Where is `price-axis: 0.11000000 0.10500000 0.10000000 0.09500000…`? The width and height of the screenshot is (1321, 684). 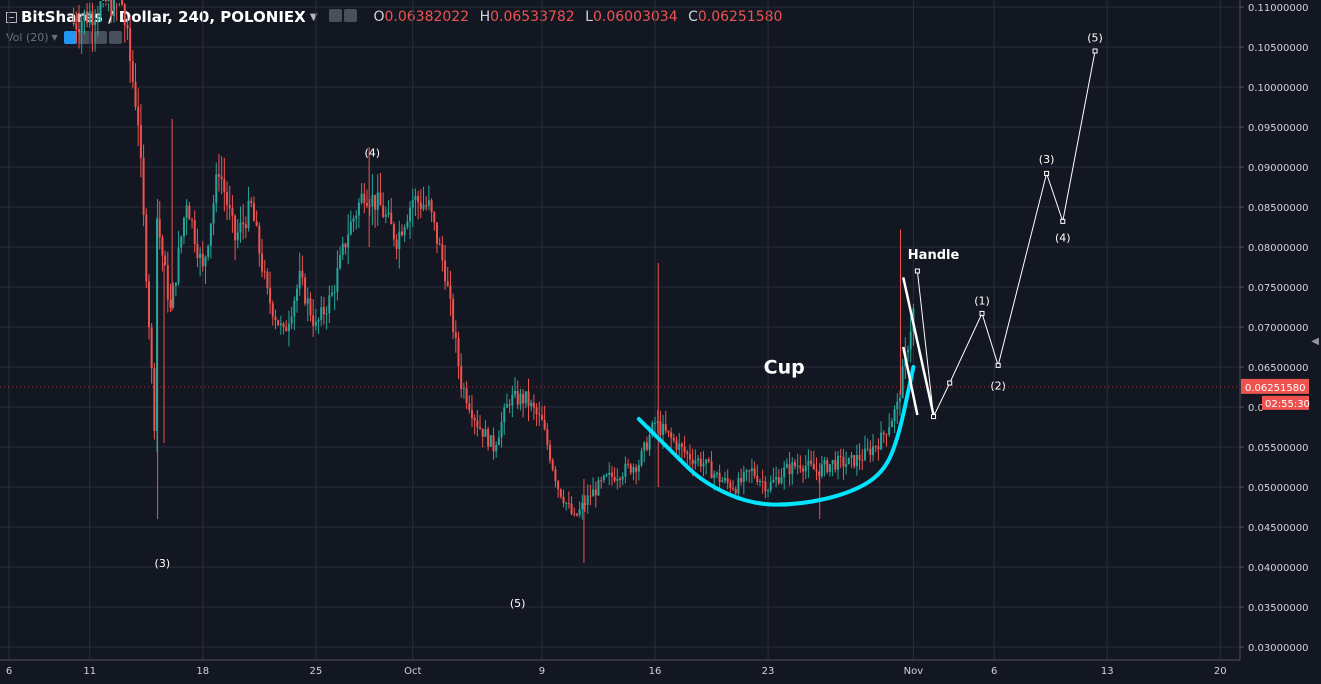
price-axis: 0.11000000 0.10500000 0.10000000 0.09500000… is located at coordinates (1274, 330).